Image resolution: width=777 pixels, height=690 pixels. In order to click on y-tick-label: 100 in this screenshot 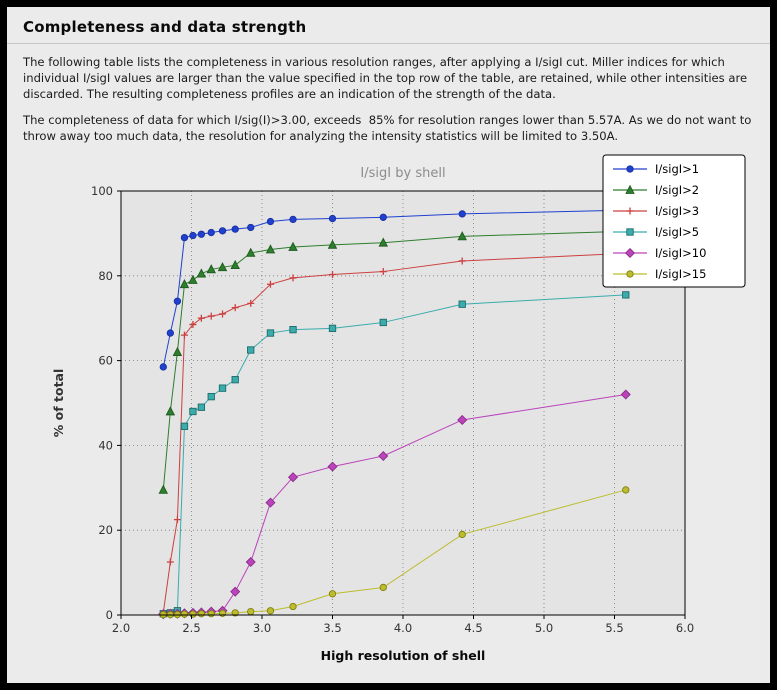, I will do `click(102, 191)`.